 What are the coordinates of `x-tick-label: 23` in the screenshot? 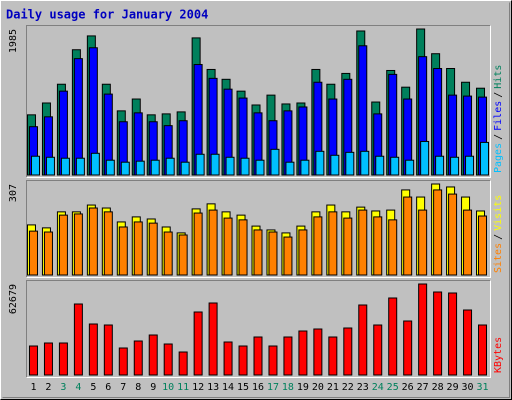 It's located at (363, 387).